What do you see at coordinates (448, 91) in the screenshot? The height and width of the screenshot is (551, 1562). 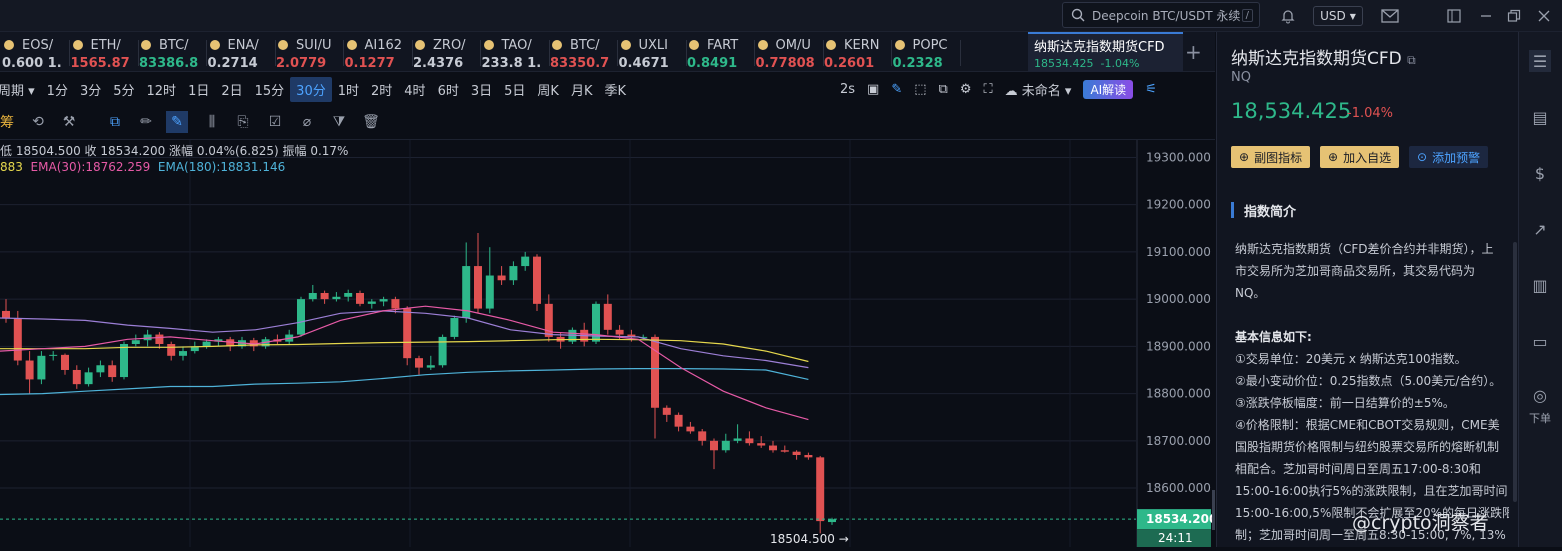 I see `period-option: 6时` at bounding box center [448, 91].